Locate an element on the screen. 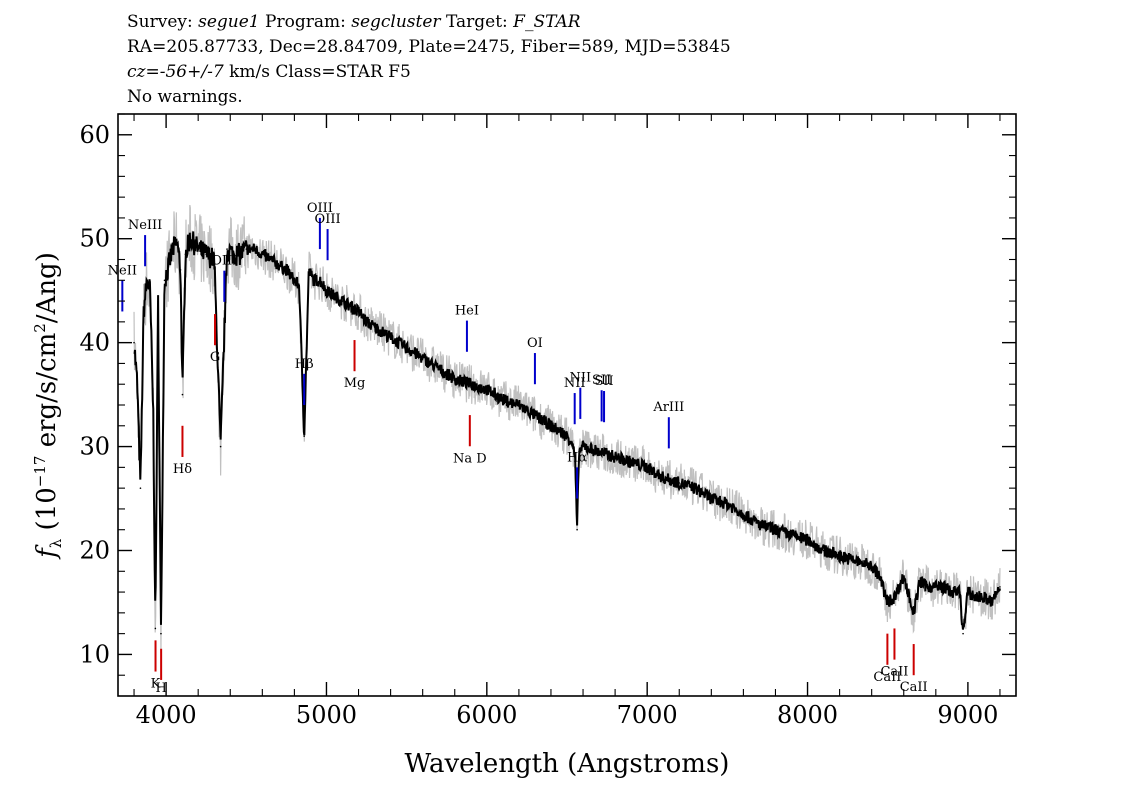  spectral-line-label: H is located at coordinates (160, 688).